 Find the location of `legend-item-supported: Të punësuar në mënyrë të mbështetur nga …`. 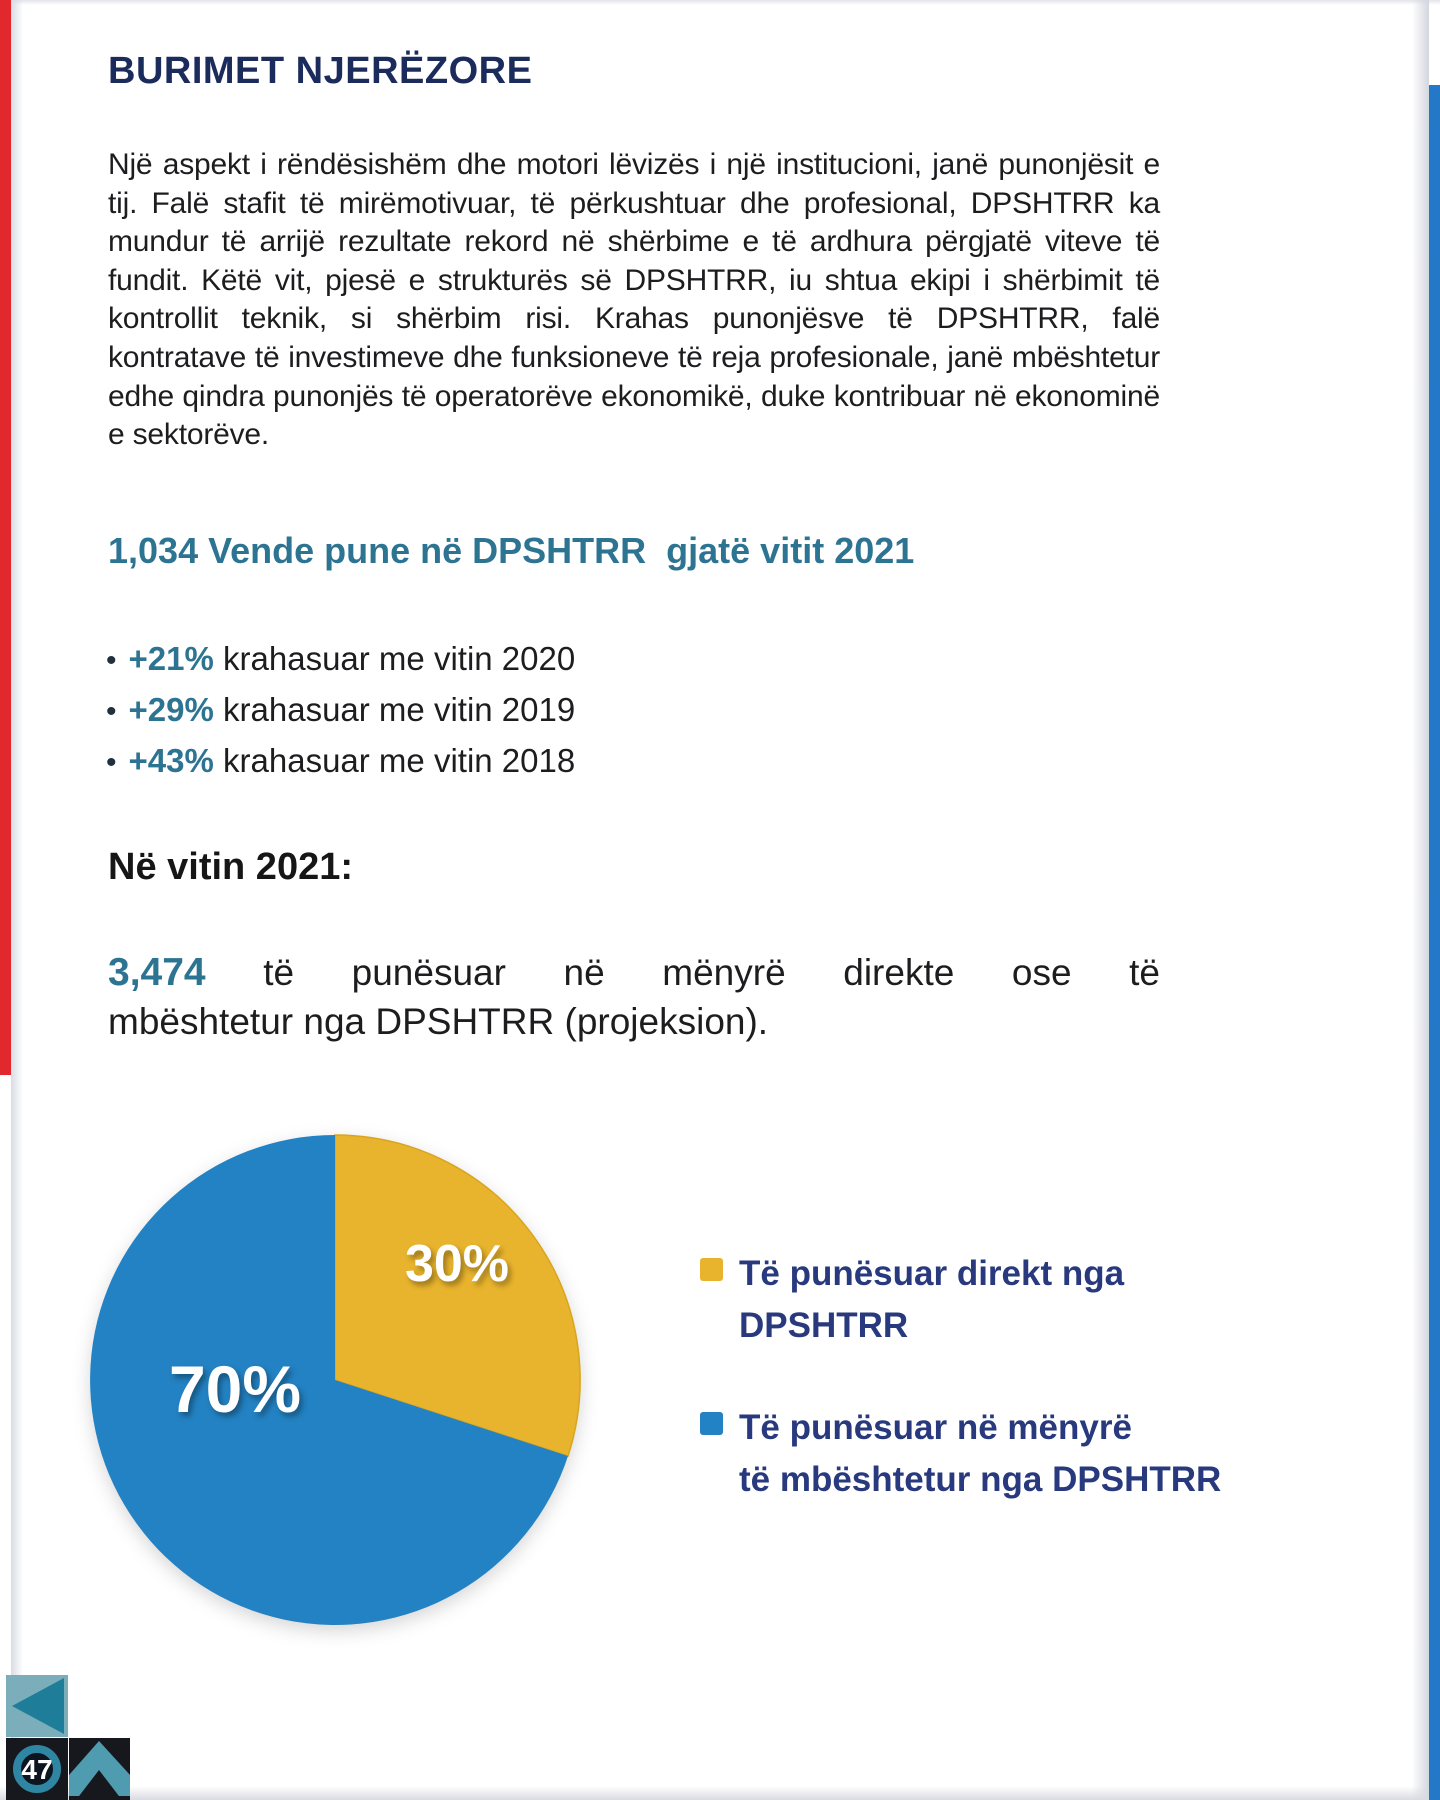

legend-item-supported: Të punësuar në mënyrë të mbështetur nga … is located at coordinates (990, 1454).